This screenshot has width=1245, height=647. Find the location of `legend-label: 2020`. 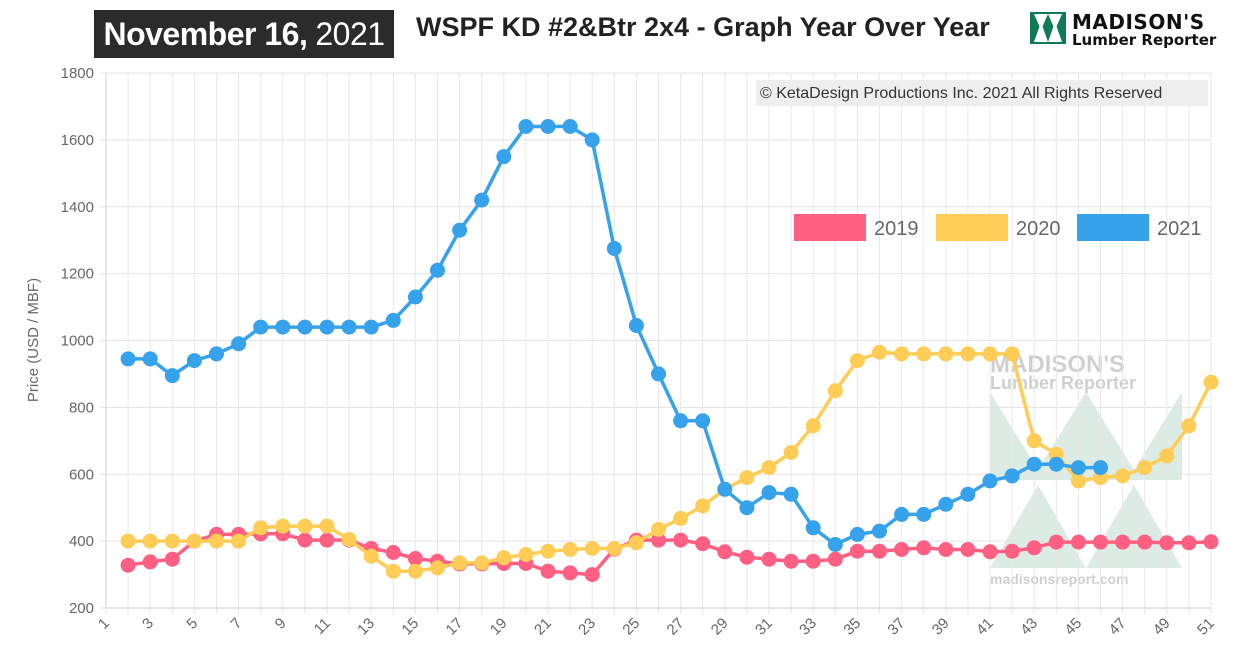

legend-label: 2020 is located at coordinates (1038, 229).